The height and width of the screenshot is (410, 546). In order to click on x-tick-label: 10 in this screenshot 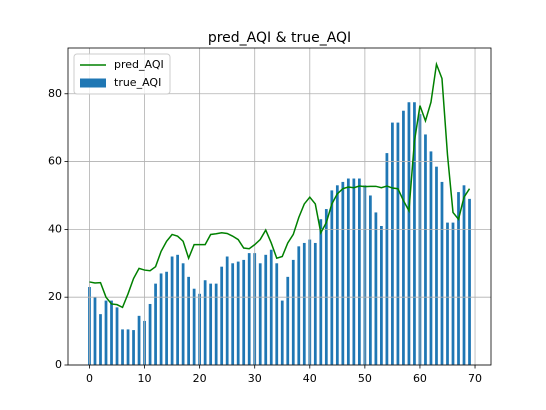, I will do `click(145, 378)`.